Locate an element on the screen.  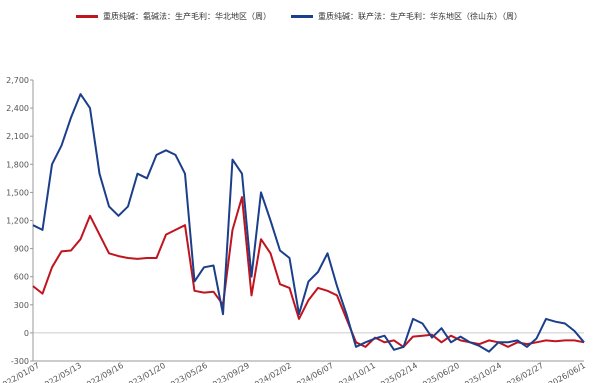
y-tick-label: 0 is located at coordinates (26, 333).